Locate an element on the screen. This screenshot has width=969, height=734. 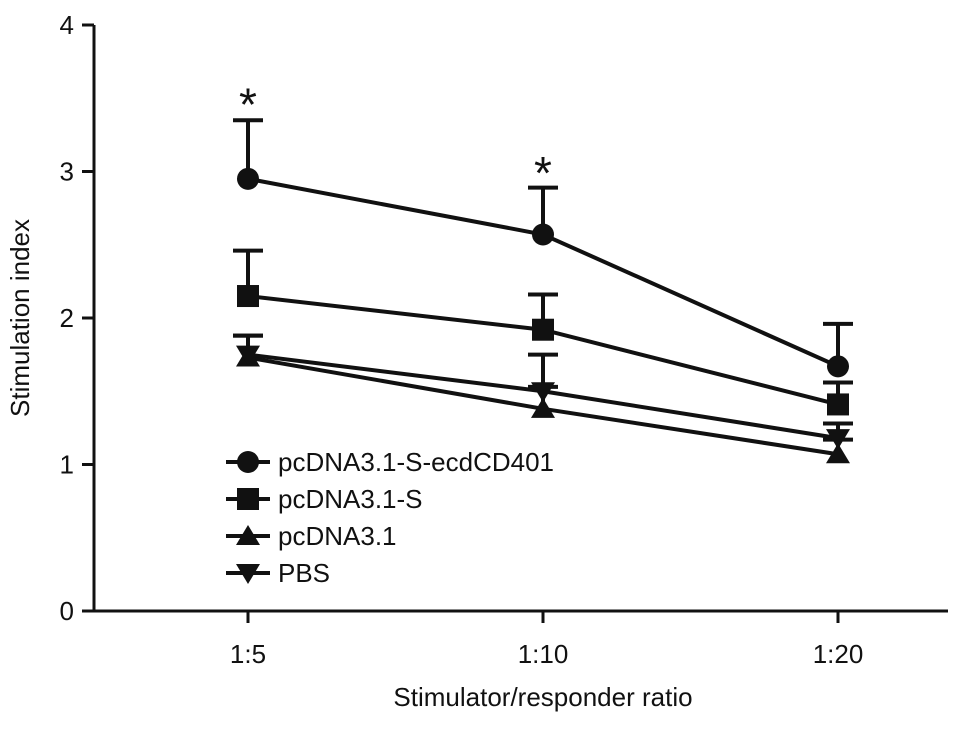
legend-entry: pcDNA3.1-S-ecdCD401 is located at coordinates (390, 462).